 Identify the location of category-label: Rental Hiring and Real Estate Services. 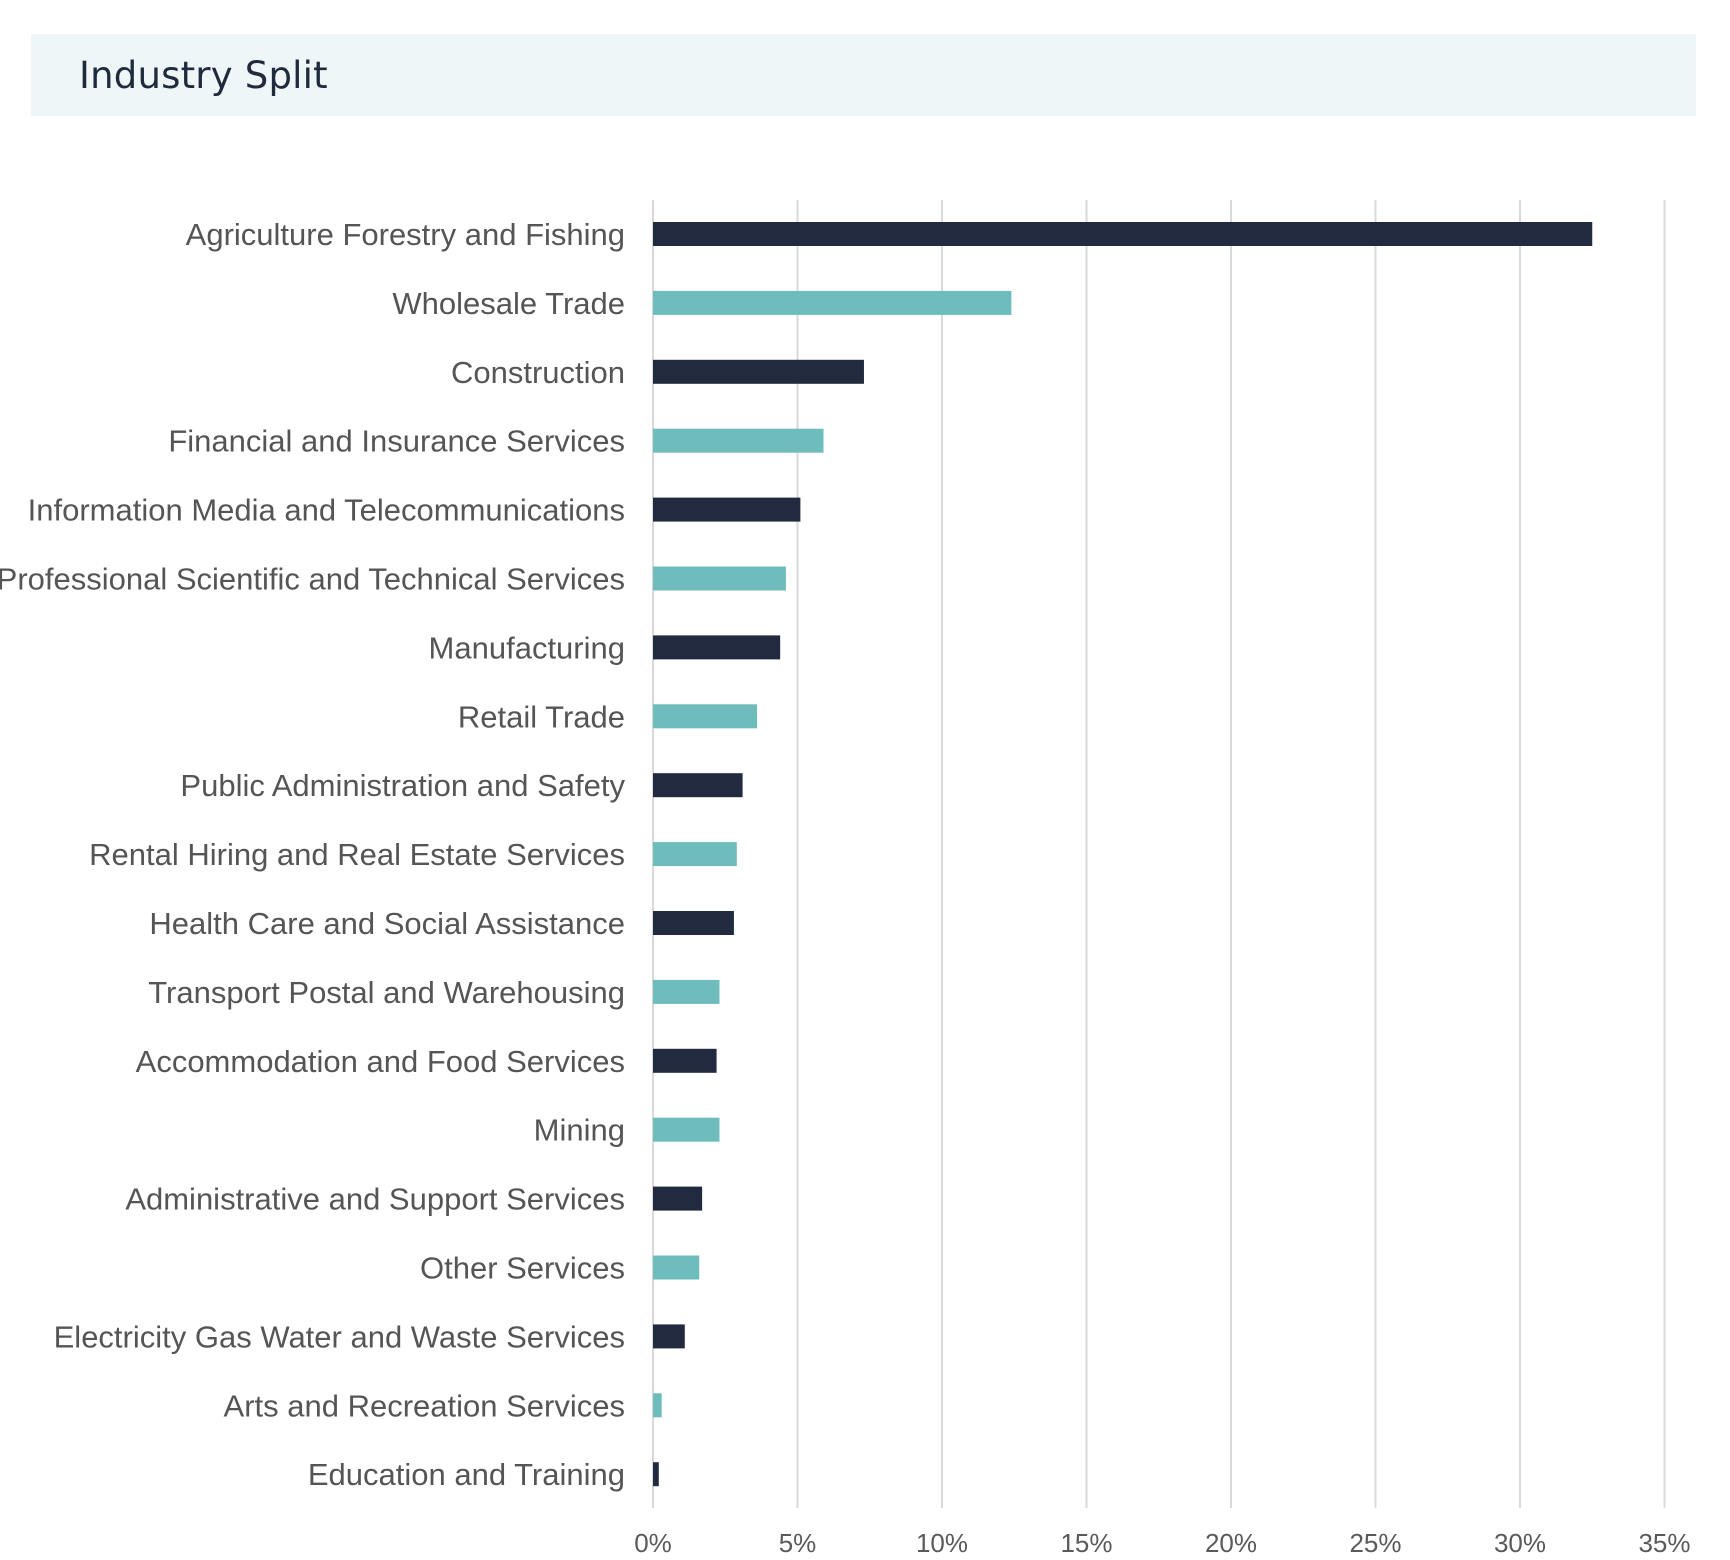
(357, 854).